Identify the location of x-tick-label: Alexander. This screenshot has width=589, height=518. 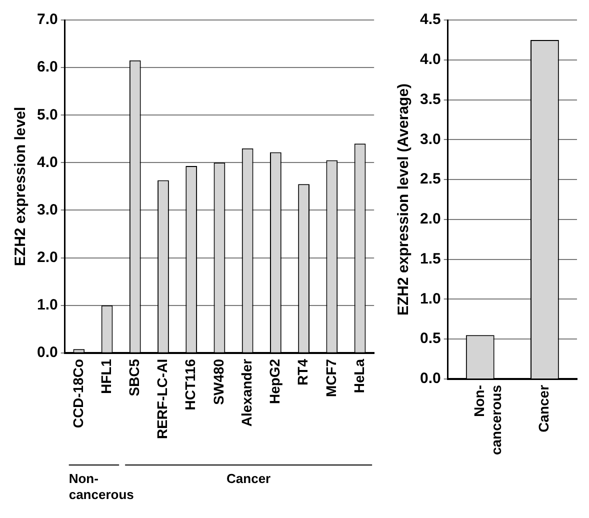
(246, 392).